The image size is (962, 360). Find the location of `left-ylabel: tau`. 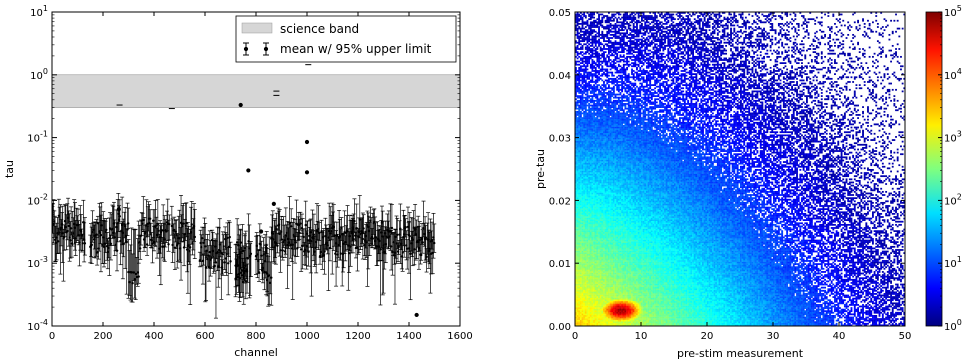

left-ylabel: tau is located at coordinates (9, 169).